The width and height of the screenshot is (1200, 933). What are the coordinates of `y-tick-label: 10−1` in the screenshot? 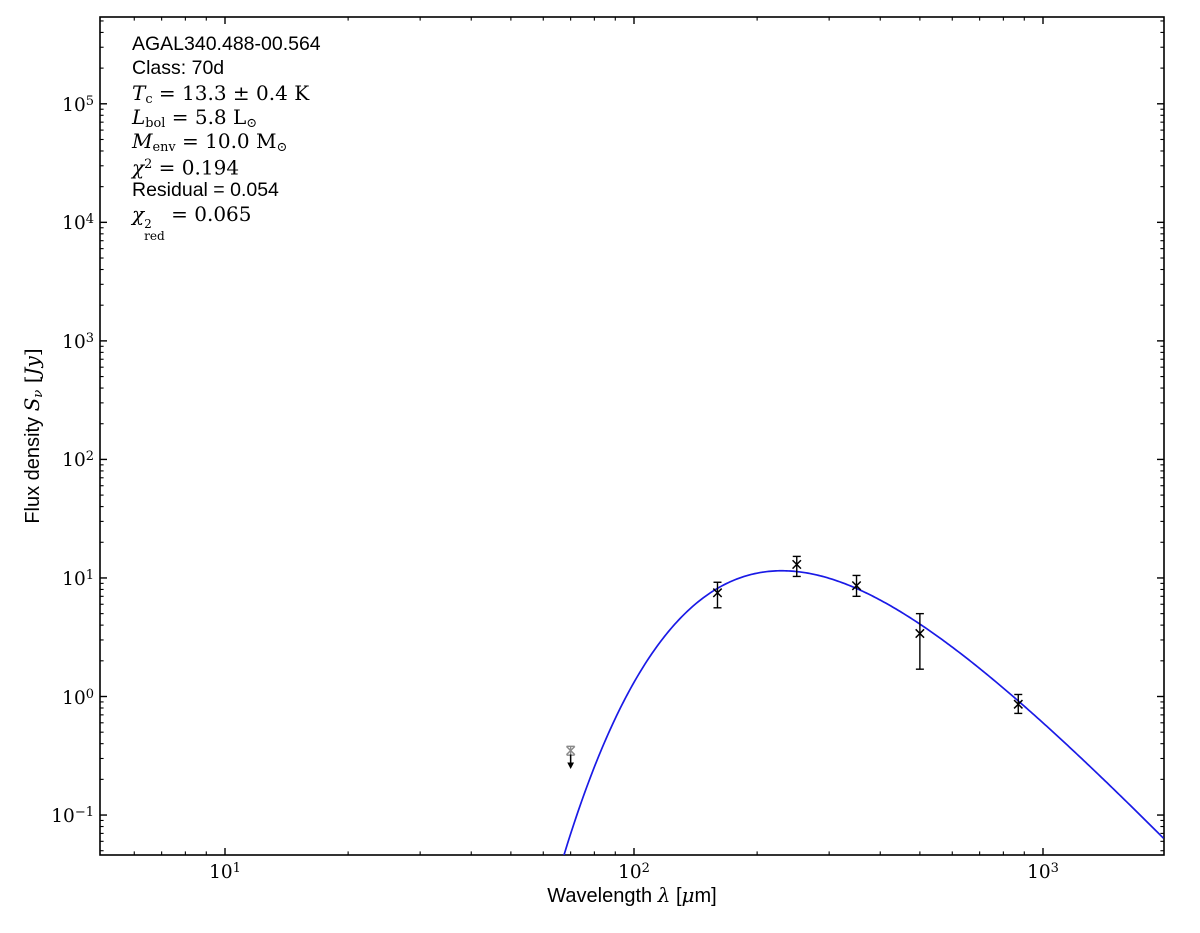 It's located at (62, 815).